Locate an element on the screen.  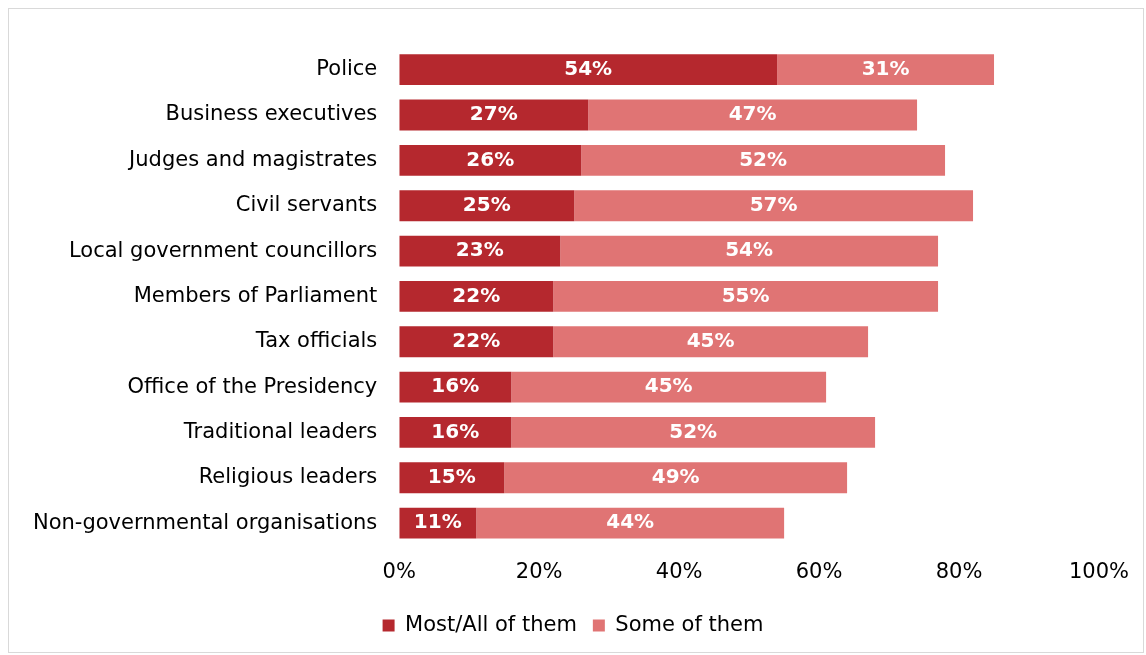
data-label: 23% is located at coordinates (479, 249).